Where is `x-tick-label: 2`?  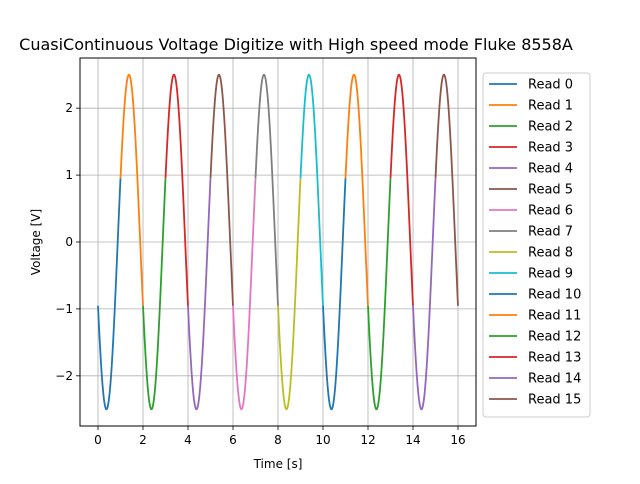
x-tick-label: 2 is located at coordinates (143, 440).